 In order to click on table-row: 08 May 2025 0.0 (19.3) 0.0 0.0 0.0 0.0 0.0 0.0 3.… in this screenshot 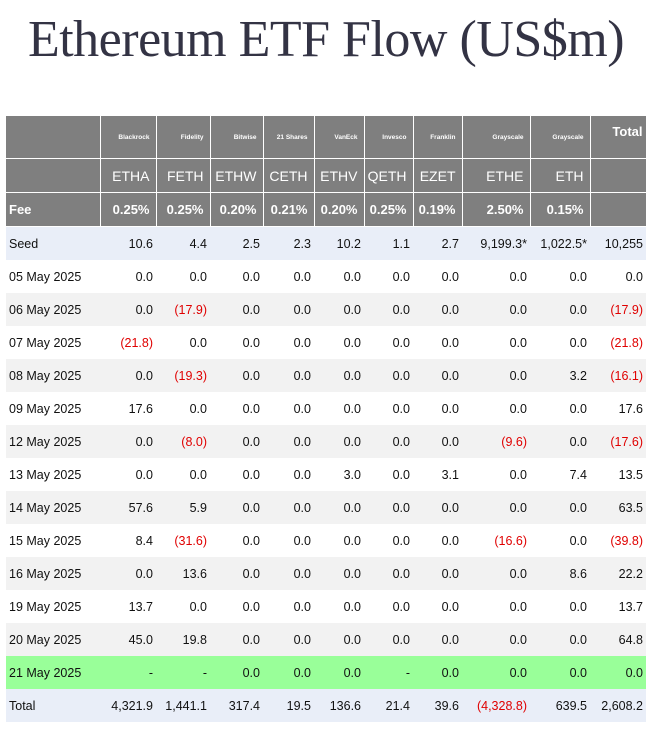, I will do `click(326, 375)`.